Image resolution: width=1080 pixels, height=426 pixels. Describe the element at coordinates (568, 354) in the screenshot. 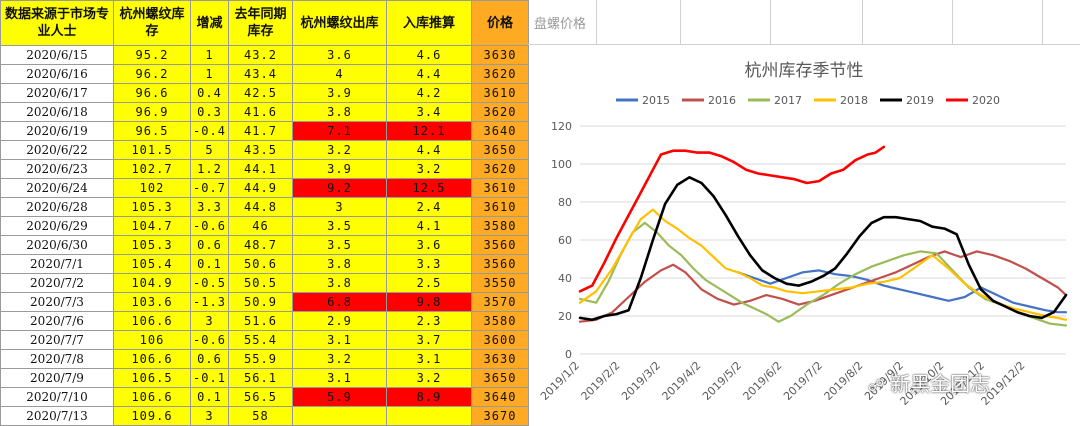

I see `y-tick-label: 0` at that location.